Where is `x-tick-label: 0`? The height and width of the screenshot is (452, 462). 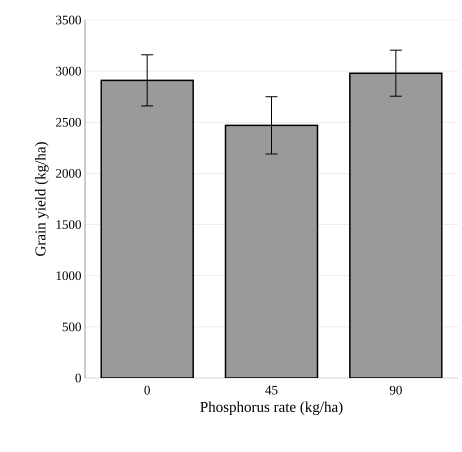 x-tick-label: 0 is located at coordinates (147, 390).